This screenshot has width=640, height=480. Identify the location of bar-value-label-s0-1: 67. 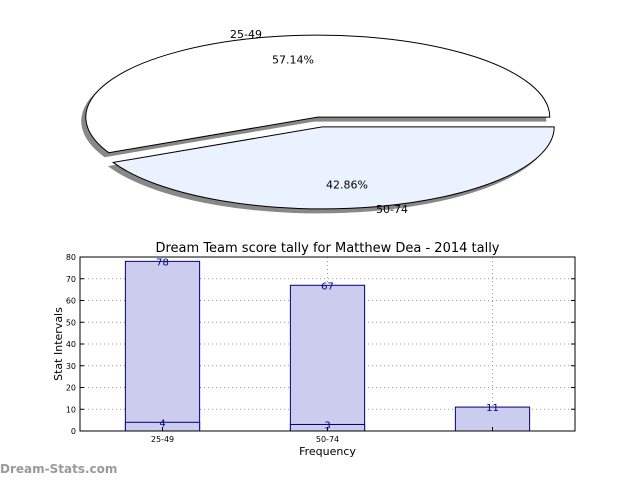
(327, 286).